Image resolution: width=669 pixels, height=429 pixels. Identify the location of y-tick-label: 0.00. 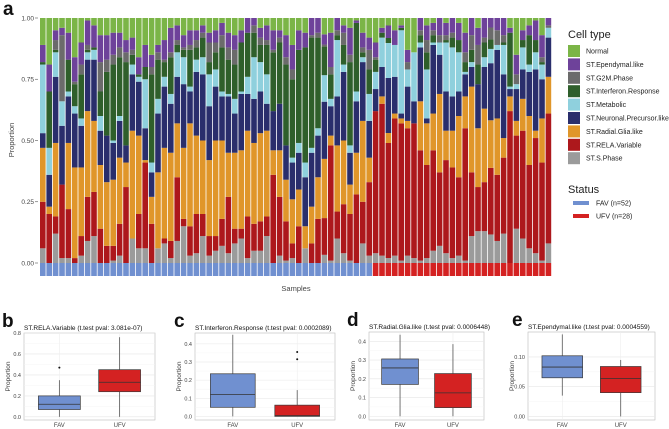
(27, 263).